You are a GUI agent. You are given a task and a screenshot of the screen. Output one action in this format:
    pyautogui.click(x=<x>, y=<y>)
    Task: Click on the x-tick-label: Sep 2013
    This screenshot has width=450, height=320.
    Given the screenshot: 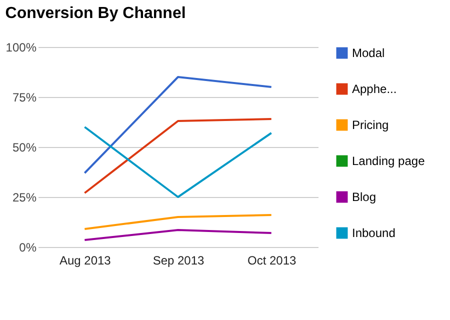 What is the action you would take?
    pyautogui.click(x=178, y=261)
    